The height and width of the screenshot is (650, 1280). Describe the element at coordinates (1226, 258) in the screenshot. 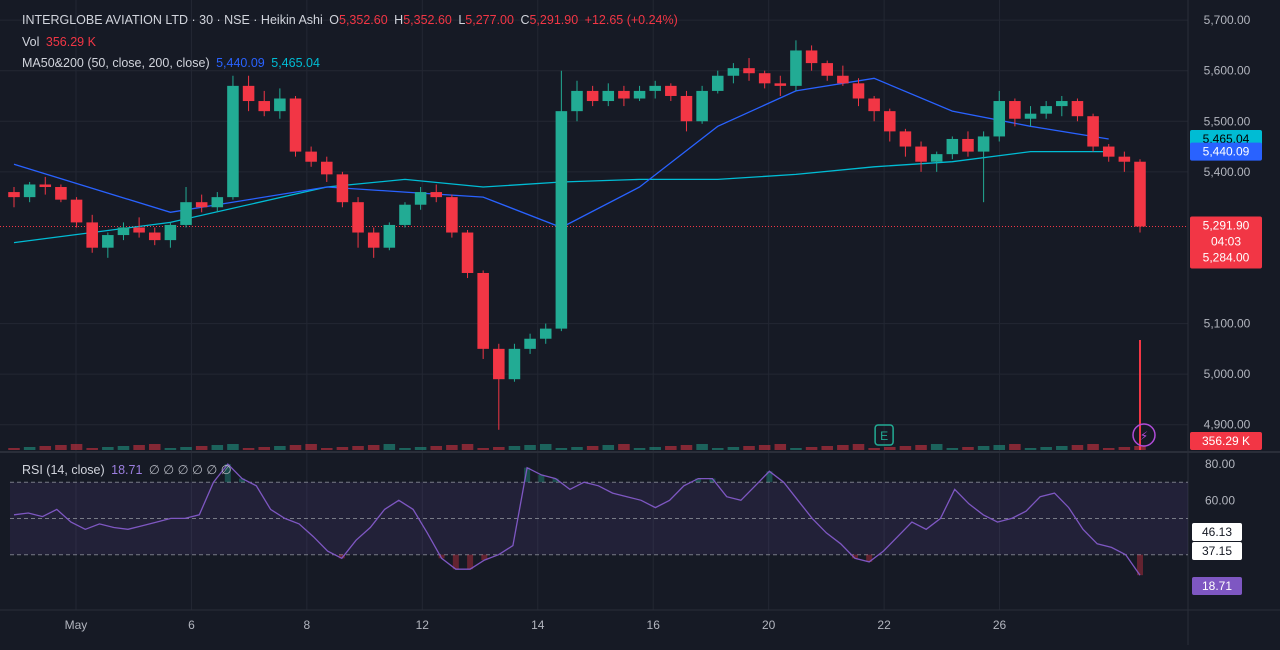

I see `last-price-badge-text: 5,284.00` at that location.